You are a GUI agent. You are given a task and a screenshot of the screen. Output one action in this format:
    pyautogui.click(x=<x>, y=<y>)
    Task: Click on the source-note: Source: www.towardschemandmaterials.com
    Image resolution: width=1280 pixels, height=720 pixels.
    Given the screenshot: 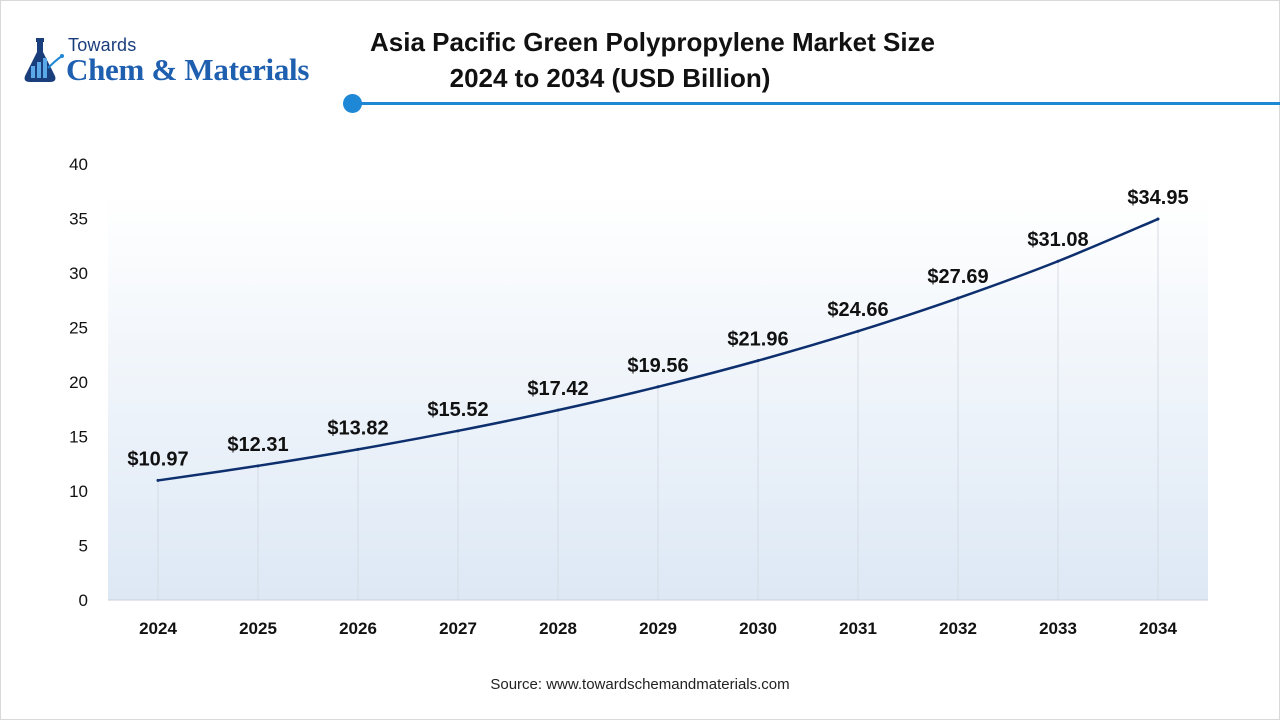 What is the action you would take?
    pyautogui.click(x=640, y=684)
    